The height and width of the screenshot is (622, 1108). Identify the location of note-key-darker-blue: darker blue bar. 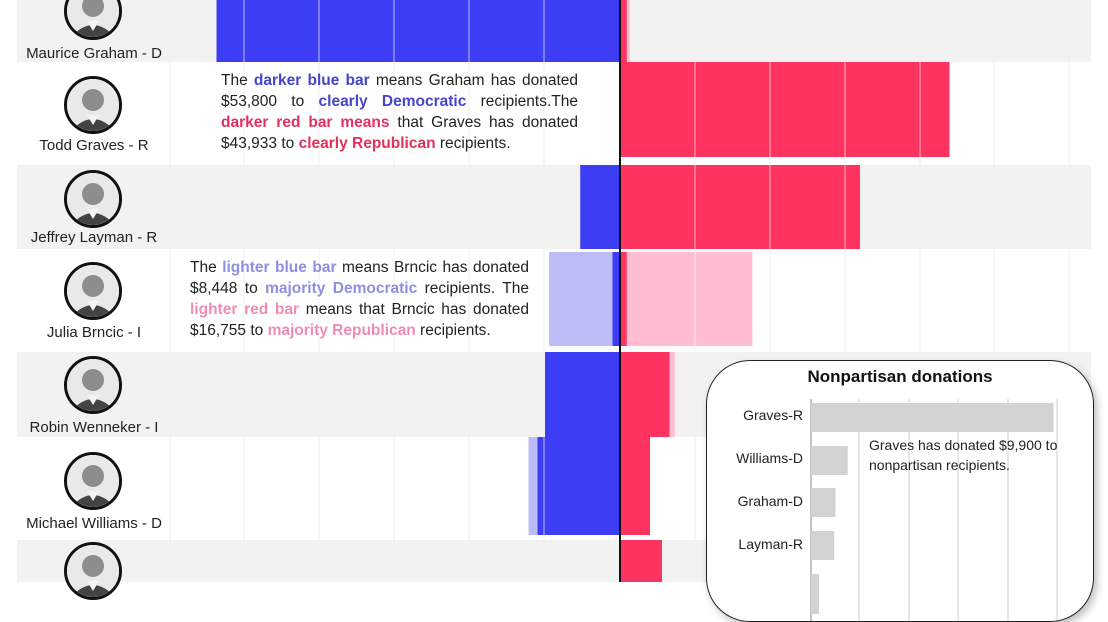
(311, 80).